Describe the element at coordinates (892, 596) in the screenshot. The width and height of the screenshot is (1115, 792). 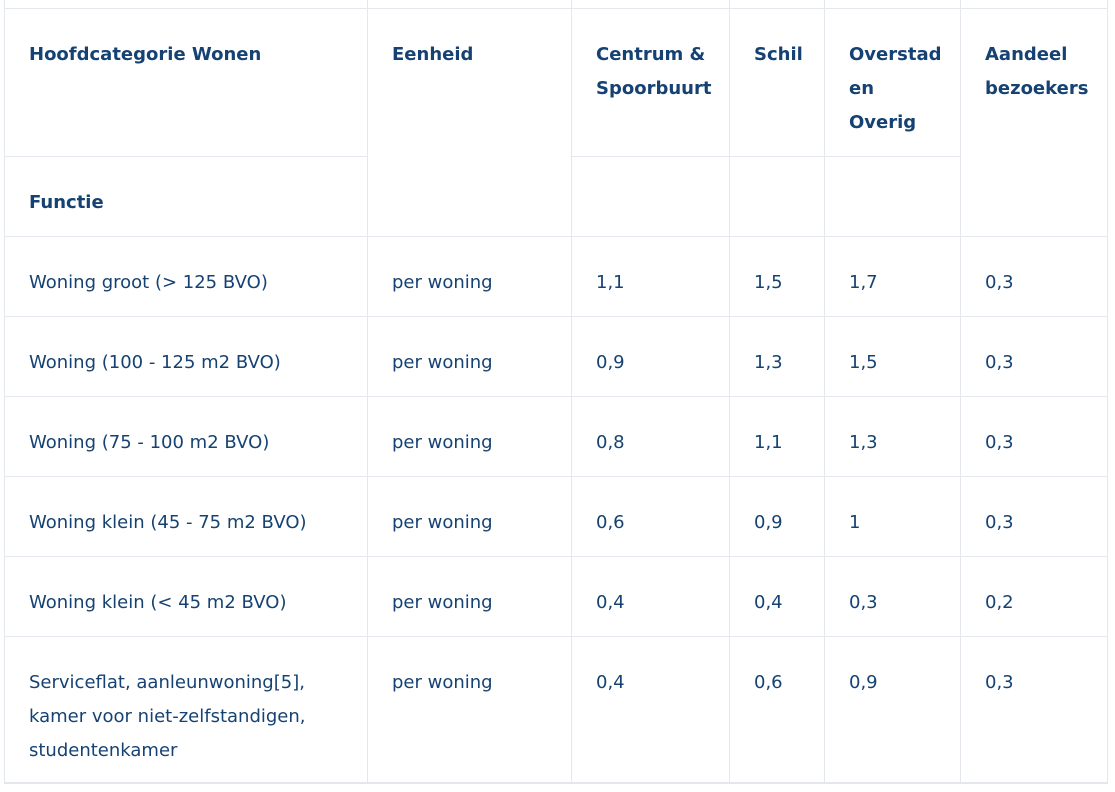
I see `overstad-cell: 0,3` at that location.